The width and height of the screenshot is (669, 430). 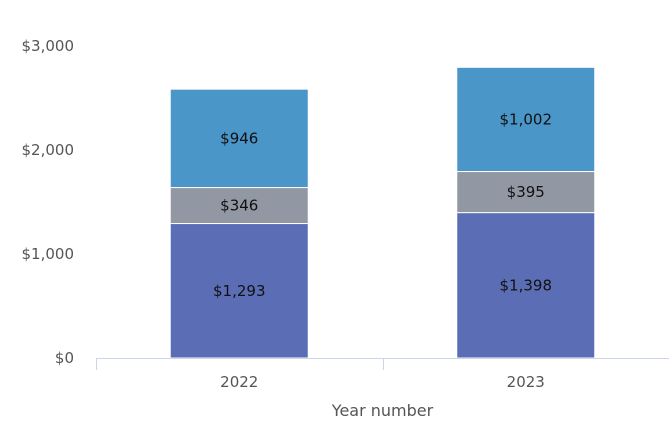 What do you see at coordinates (48, 150) in the screenshot?
I see `y-tick-label: $2,000` at bounding box center [48, 150].